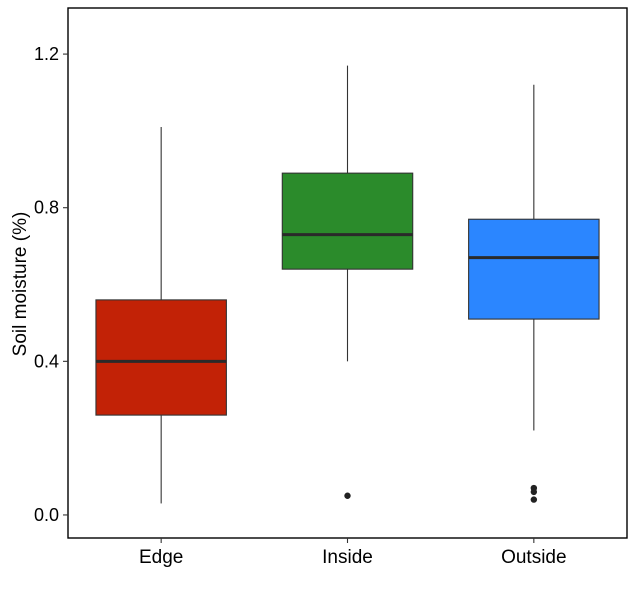 The width and height of the screenshot is (633, 598). What do you see at coordinates (161, 357) in the screenshot?
I see `box-edge` at bounding box center [161, 357].